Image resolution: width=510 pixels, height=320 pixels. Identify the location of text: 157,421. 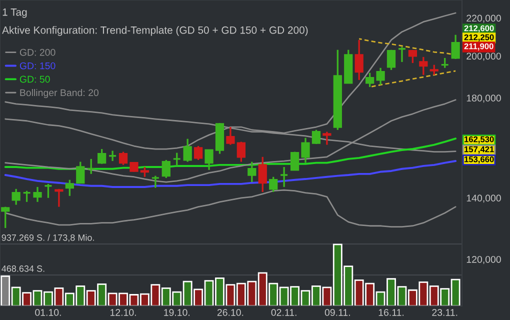
(479, 150).